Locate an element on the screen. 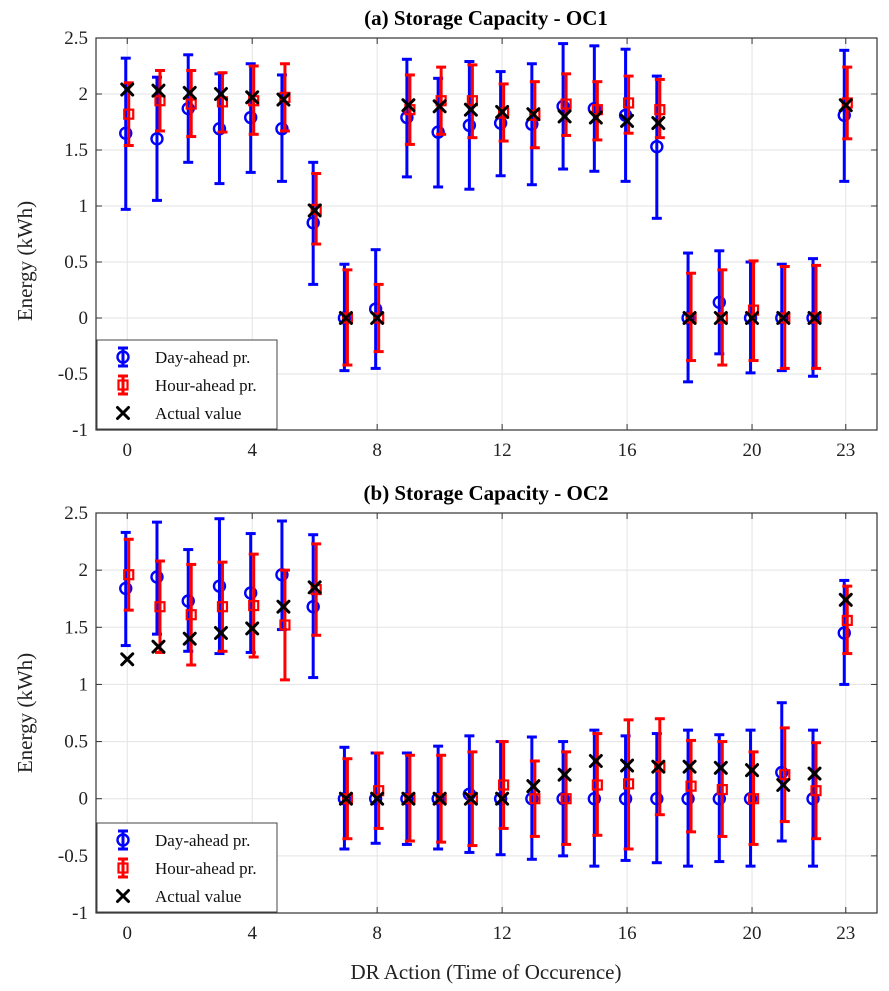  y-tick-label: 1 is located at coordinates (84, 684).